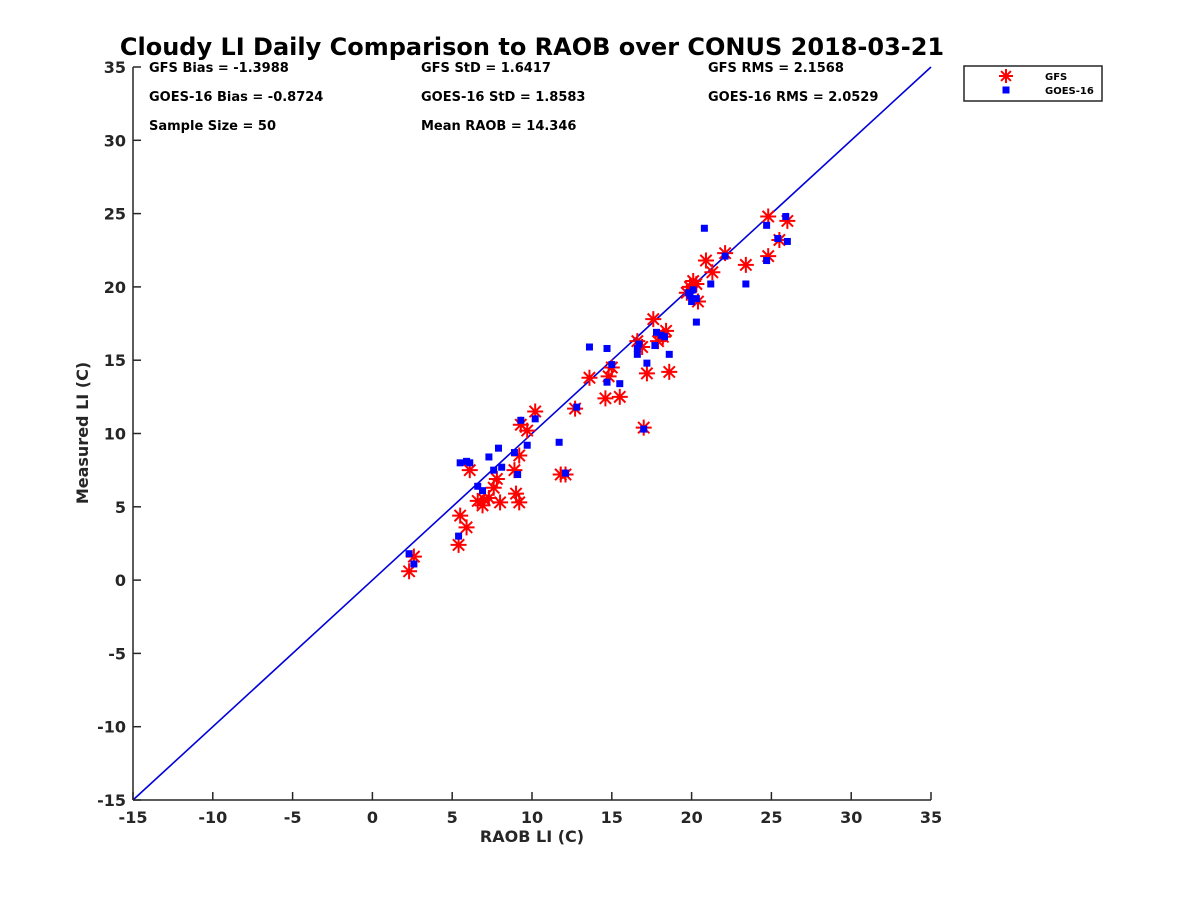 This screenshot has width=1200, height=900. Describe the element at coordinates (115, 360) in the screenshot. I see `y-tick-label: 15` at that location.